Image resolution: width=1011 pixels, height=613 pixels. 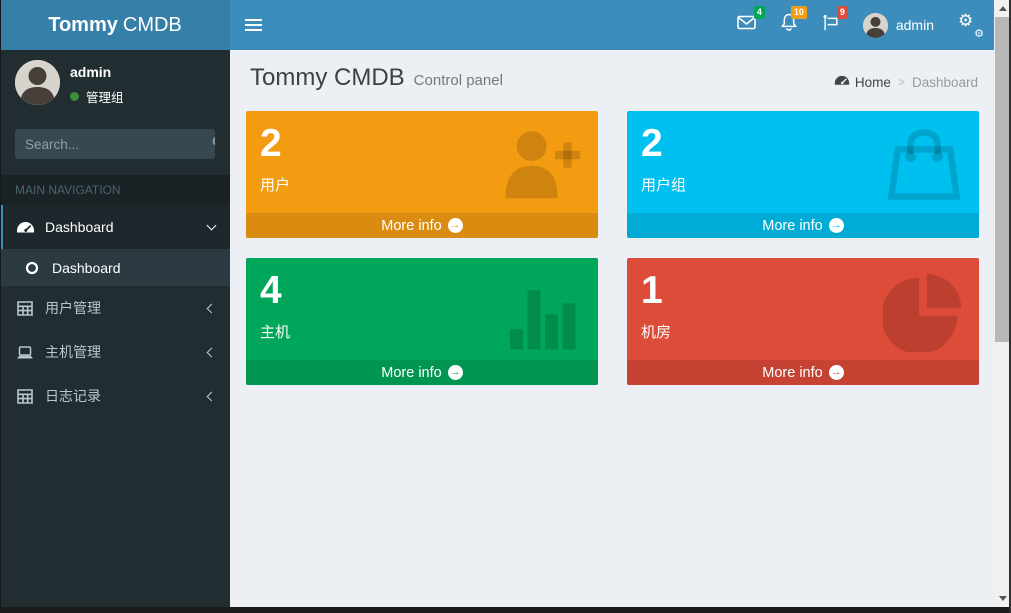 I want to click on vertical-scrollbar, so click(x=1002, y=303).